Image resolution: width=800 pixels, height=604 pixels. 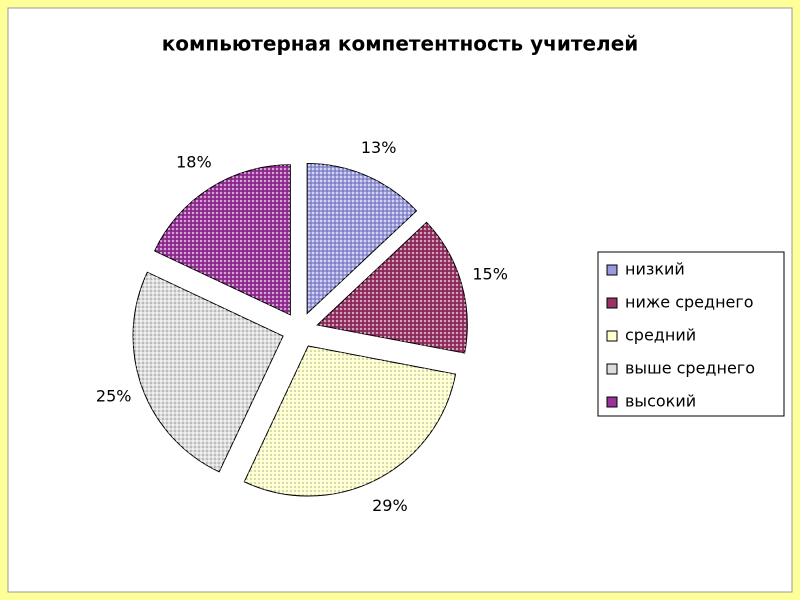 What do you see at coordinates (655, 269) in the screenshot?
I see `legend-label: низкий` at bounding box center [655, 269].